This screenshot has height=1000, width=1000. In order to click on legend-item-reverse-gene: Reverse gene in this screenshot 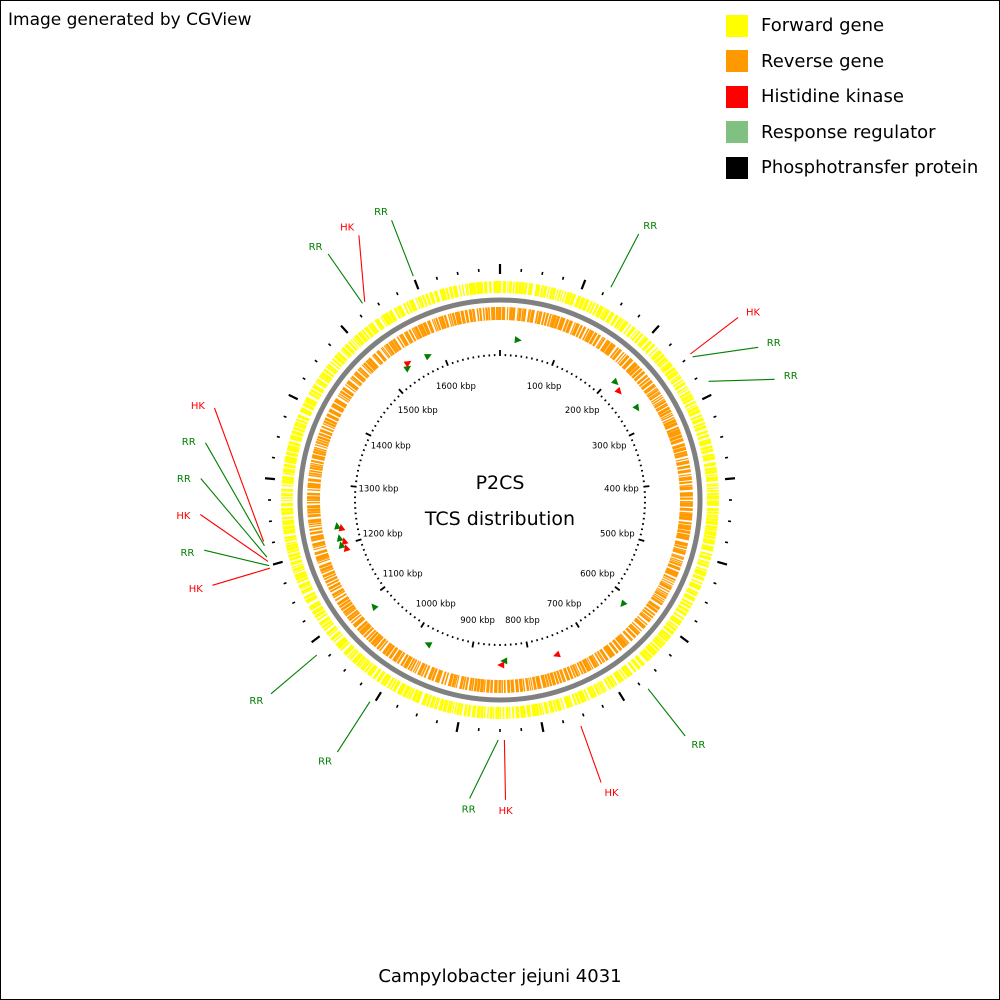, I will do `click(852, 62)`.